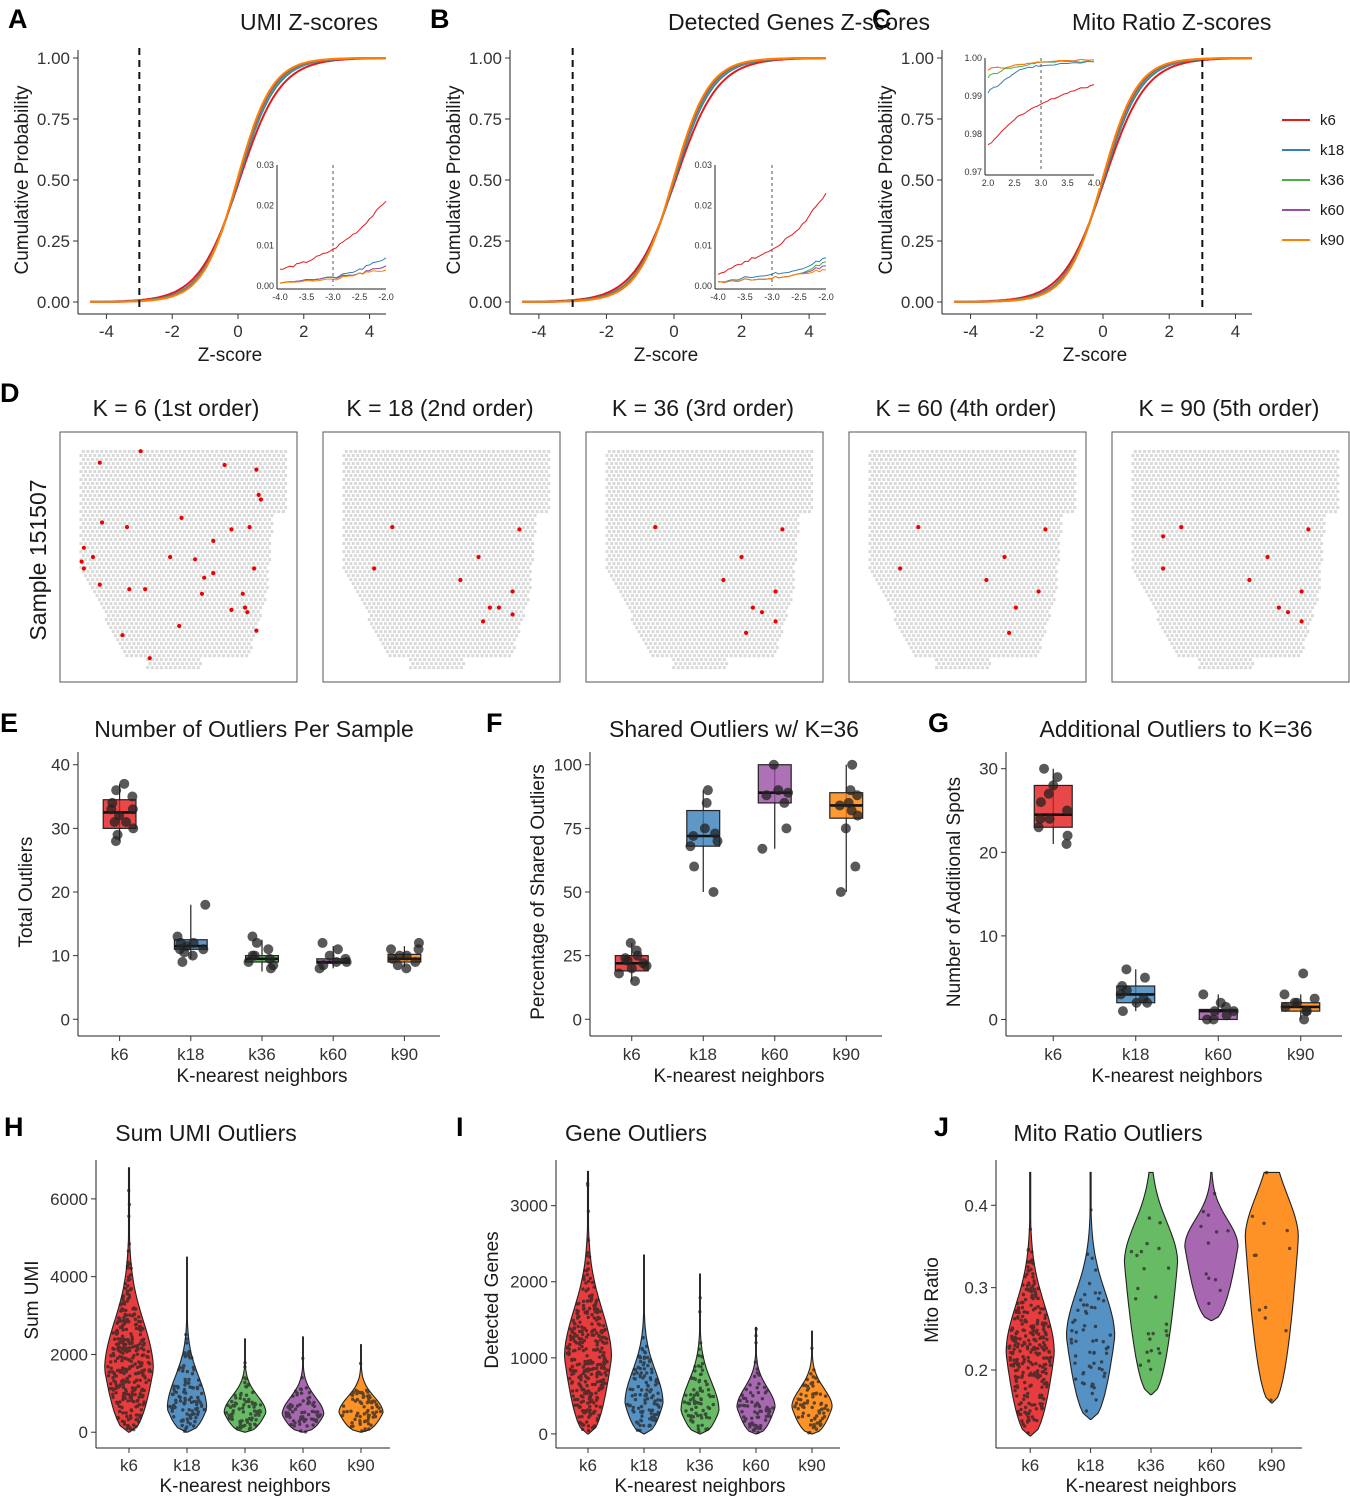  I want to click on inset-y-tick-label: 0.98, so click(973, 134).